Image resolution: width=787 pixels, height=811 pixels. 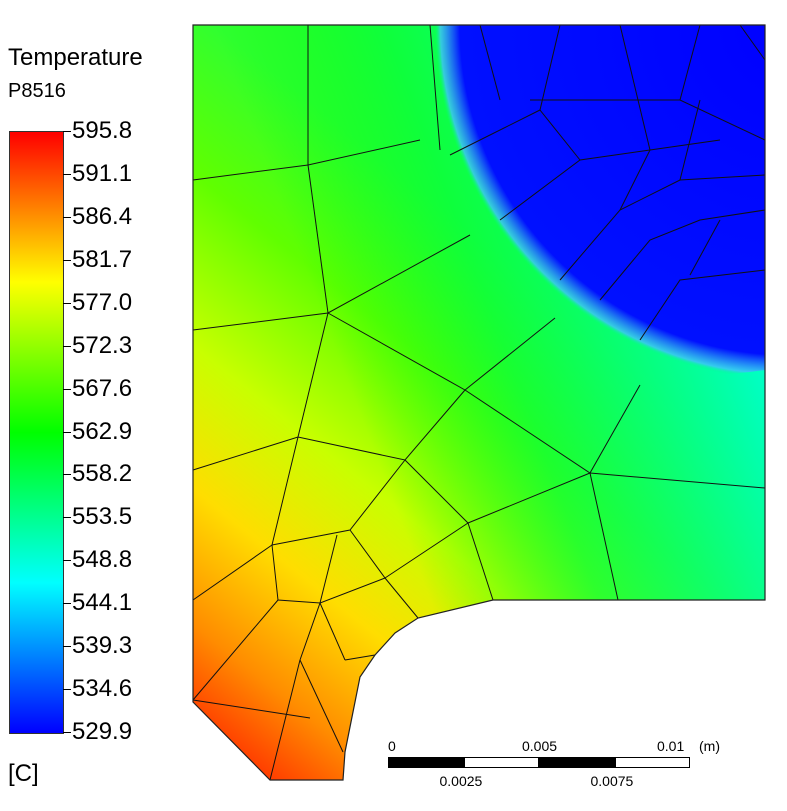 What do you see at coordinates (102, 130) in the screenshot?
I see `colorbar-tick-label: 595.8` at bounding box center [102, 130].